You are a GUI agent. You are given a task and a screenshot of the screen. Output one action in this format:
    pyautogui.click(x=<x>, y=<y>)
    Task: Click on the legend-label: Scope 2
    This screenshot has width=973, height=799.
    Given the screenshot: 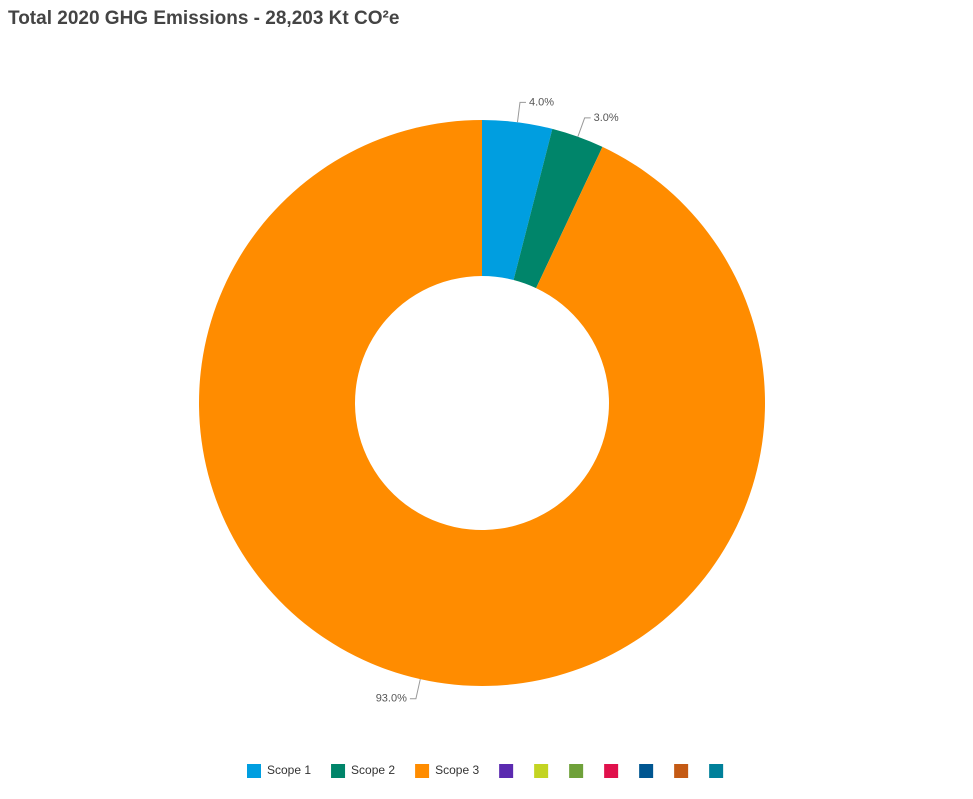 What is the action you would take?
    pyautogui.click(x=373, y=770)
    